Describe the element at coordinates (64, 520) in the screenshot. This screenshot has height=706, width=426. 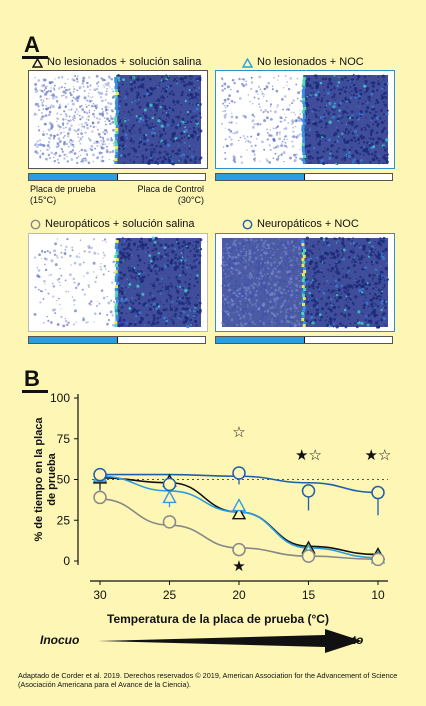
I see `y-tick-label: 25` at that location.